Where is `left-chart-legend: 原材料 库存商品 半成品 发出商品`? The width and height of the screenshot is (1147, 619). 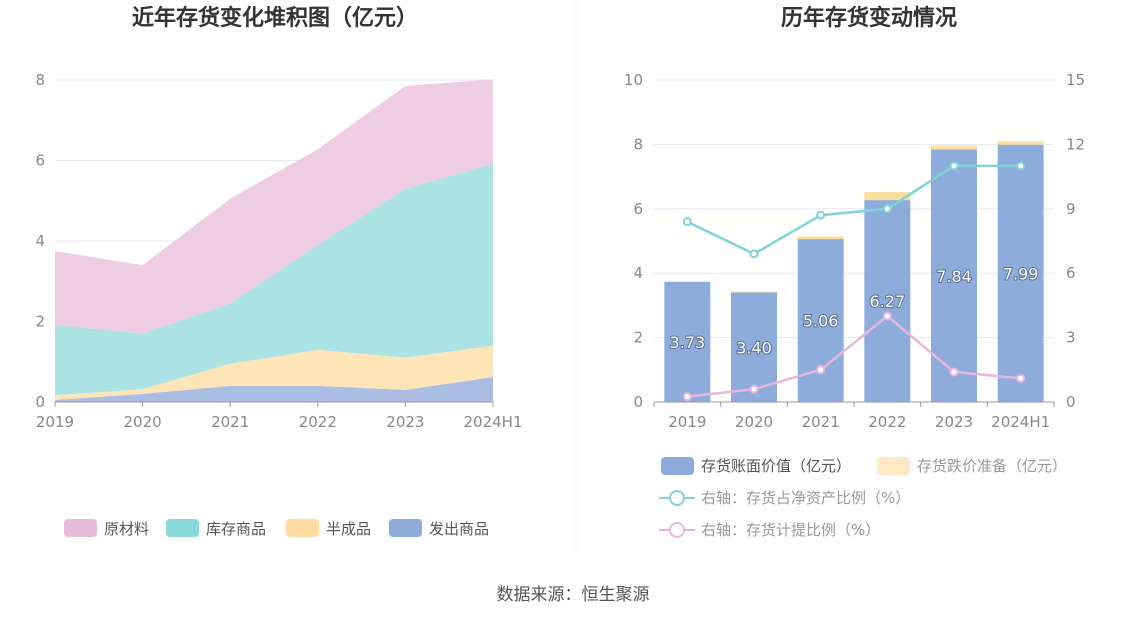 left-chart-legend: 原材料 库存商品 半成品 发出商品 is located at coordinates (276, 528).